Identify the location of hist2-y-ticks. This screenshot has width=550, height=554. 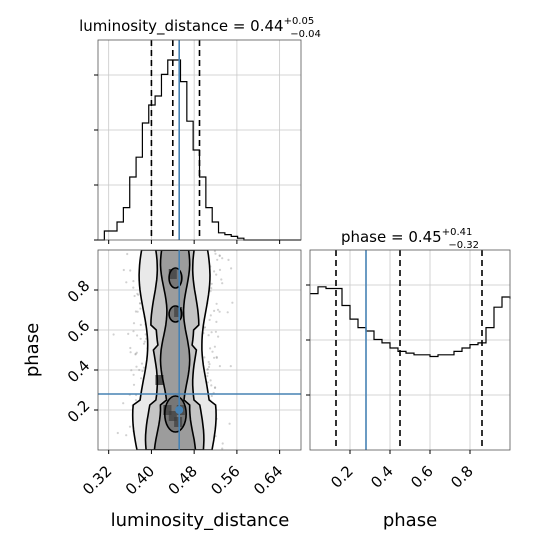
(308, 340).